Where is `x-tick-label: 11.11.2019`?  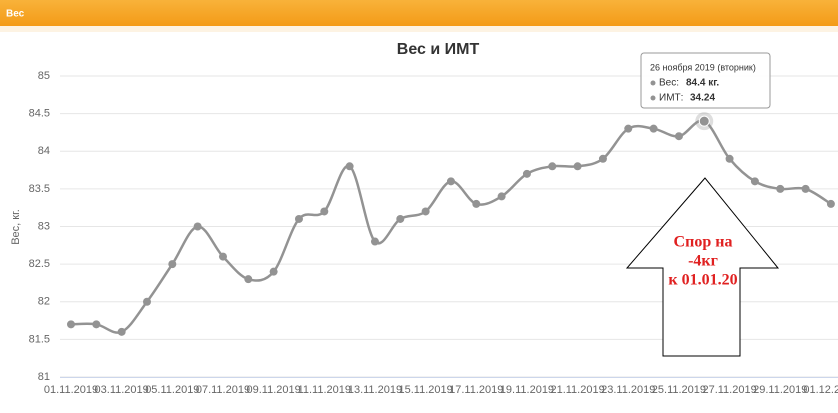 x-tick-label: 11.11.2019 is located at coordinates (324, 390).